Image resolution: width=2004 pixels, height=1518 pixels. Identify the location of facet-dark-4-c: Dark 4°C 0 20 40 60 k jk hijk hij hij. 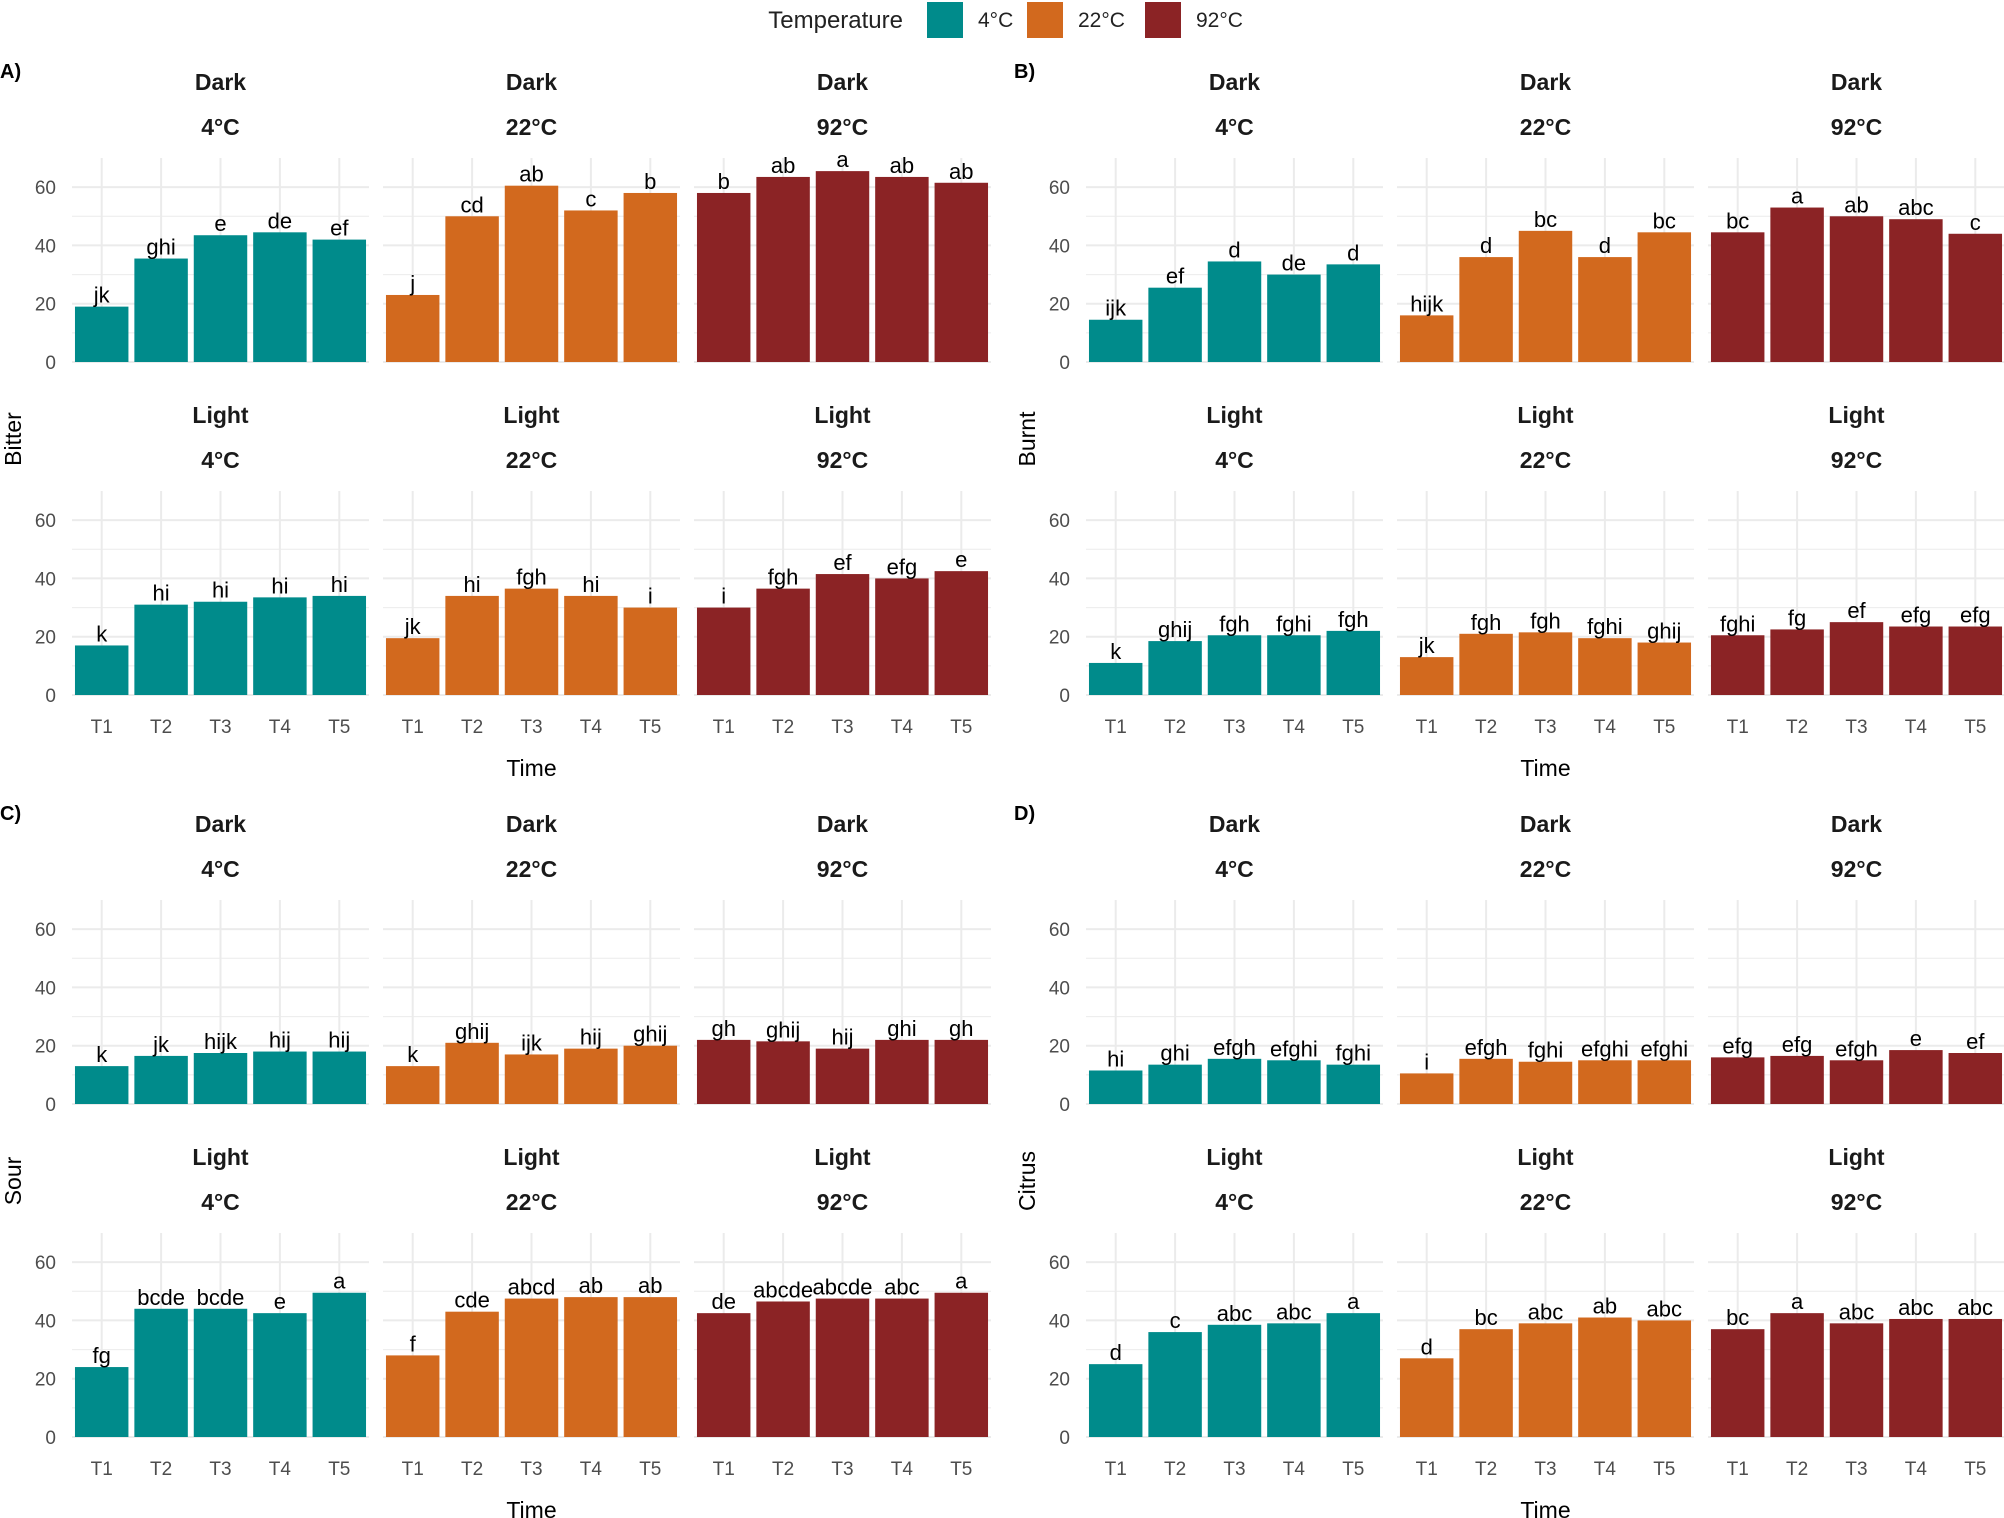
(202, 963).